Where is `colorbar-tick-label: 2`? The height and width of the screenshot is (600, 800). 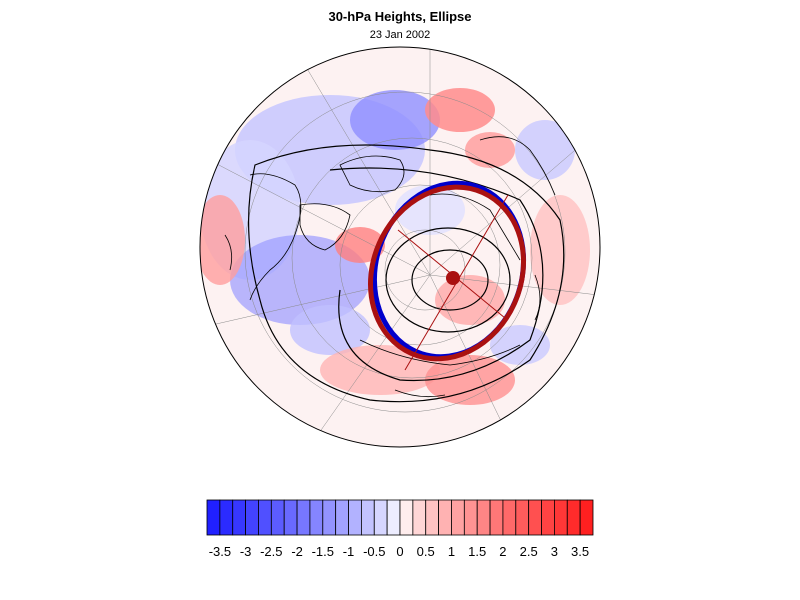
colorbar-tick-label: 2 is located at coordinates (502, 551).